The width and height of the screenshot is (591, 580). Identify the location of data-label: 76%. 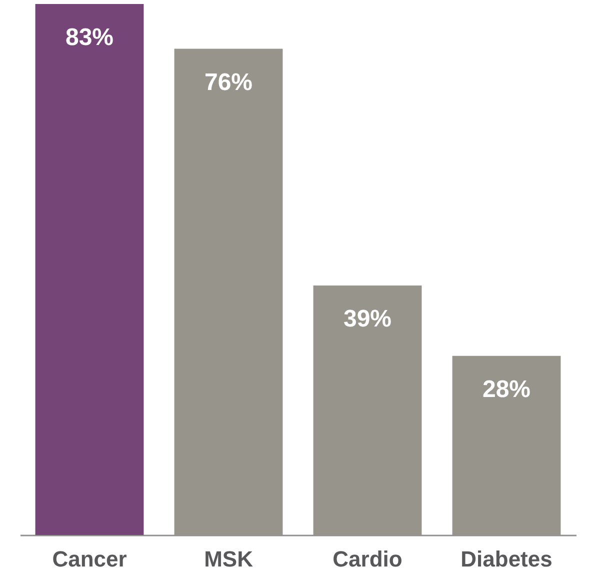
(228, 82).